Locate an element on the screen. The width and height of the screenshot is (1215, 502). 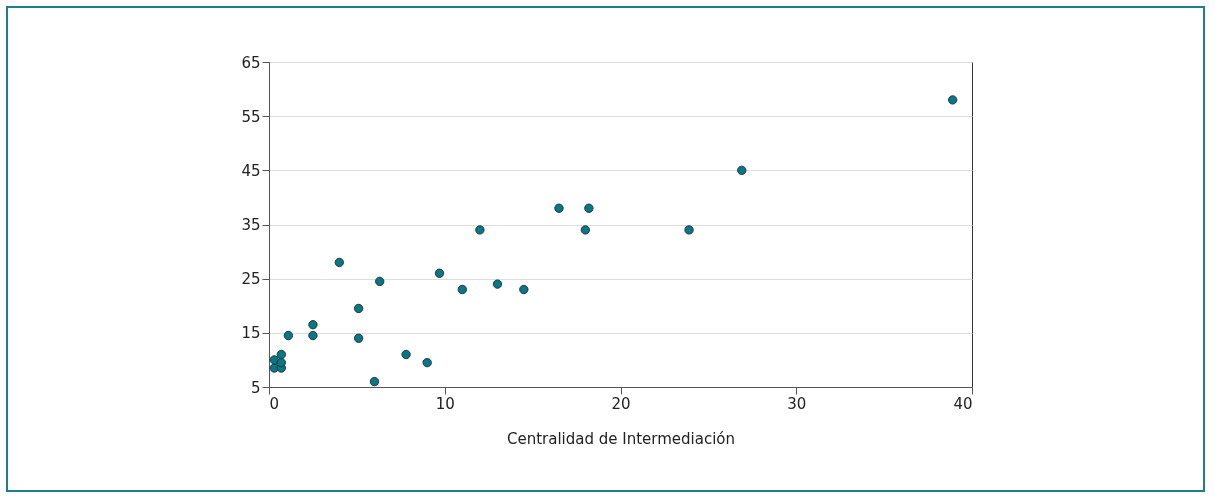
x-axis-title: Centralidad de Intermediación is located at coordinates (621, 438).